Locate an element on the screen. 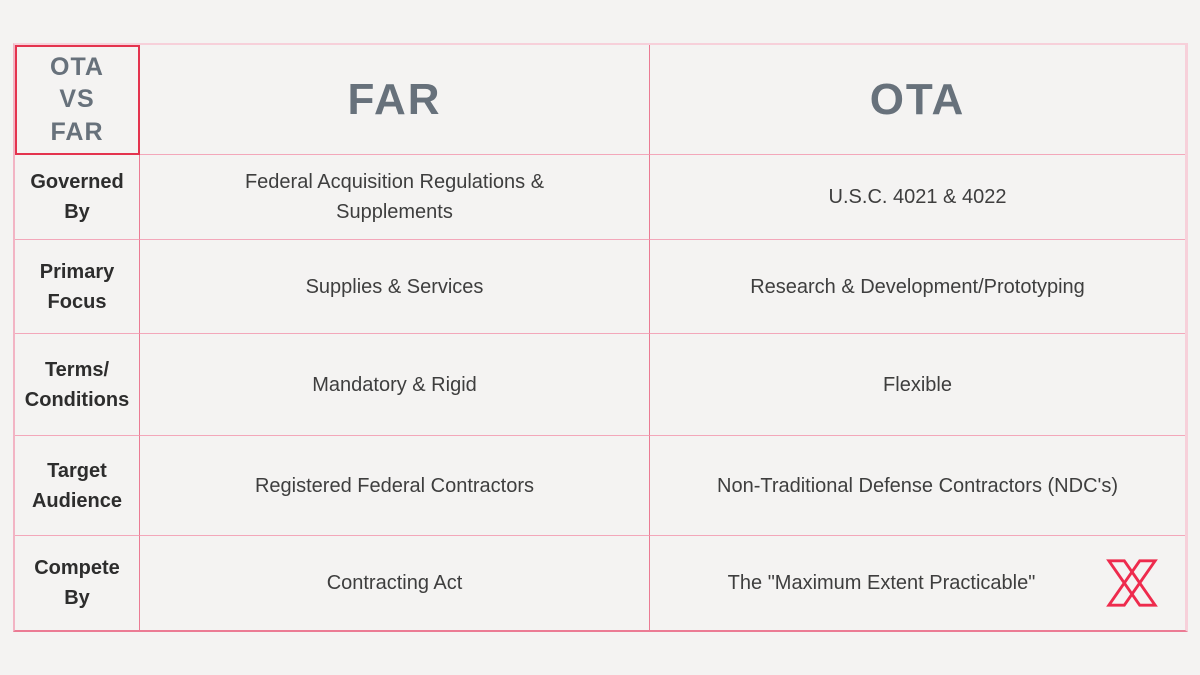 This screenshot has height=675, width=1200. cell-far-target-audience: Registered Federal Contractors is located at coordinates (395, 486).